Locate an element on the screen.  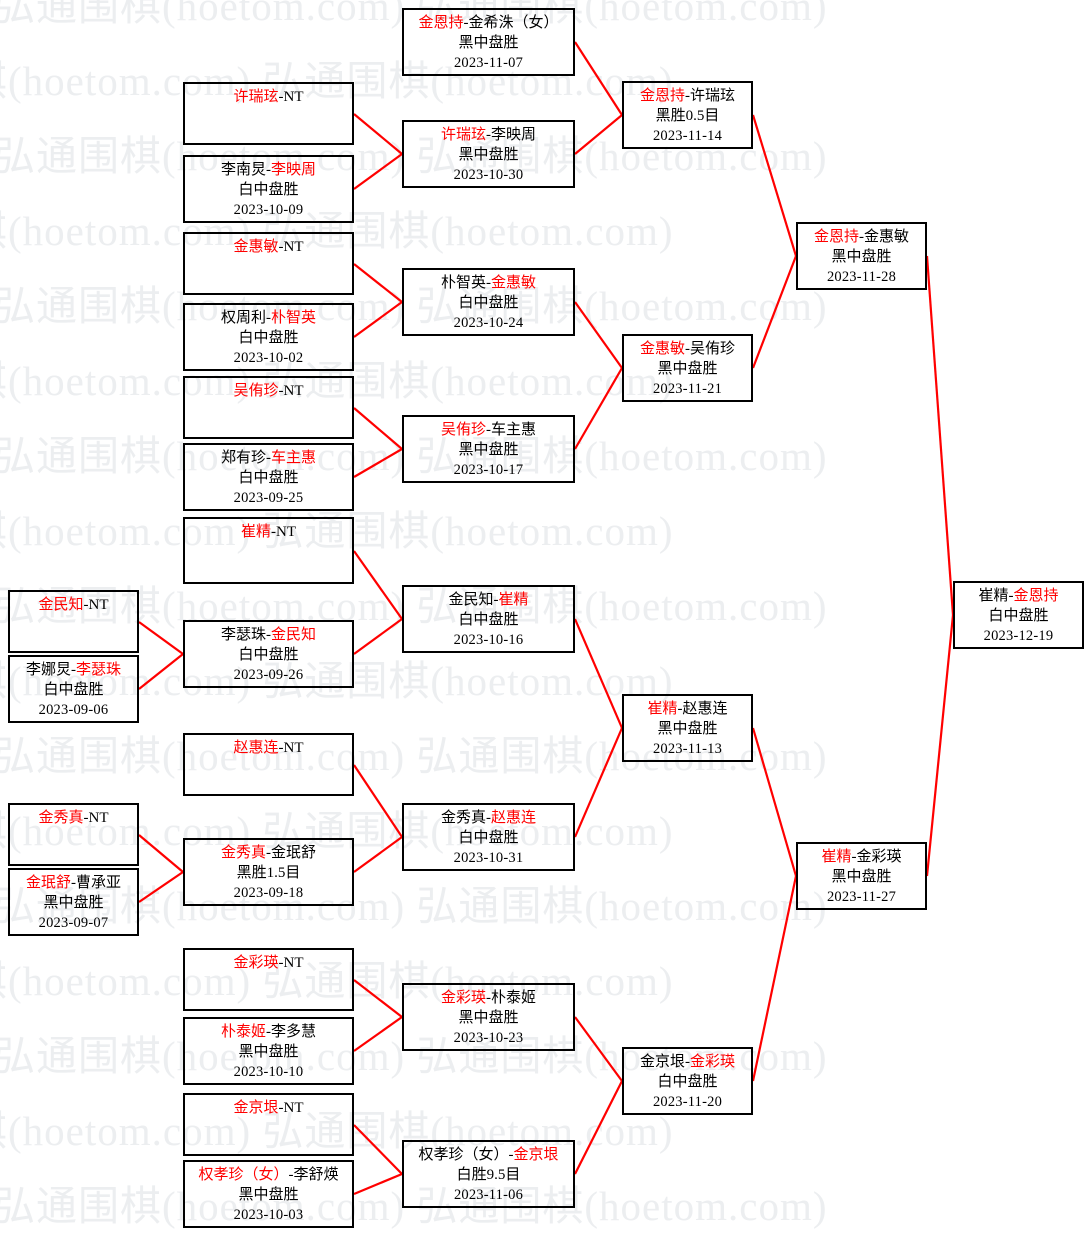
match-date: 2023-11-14 is located at coordinates (687, 136).